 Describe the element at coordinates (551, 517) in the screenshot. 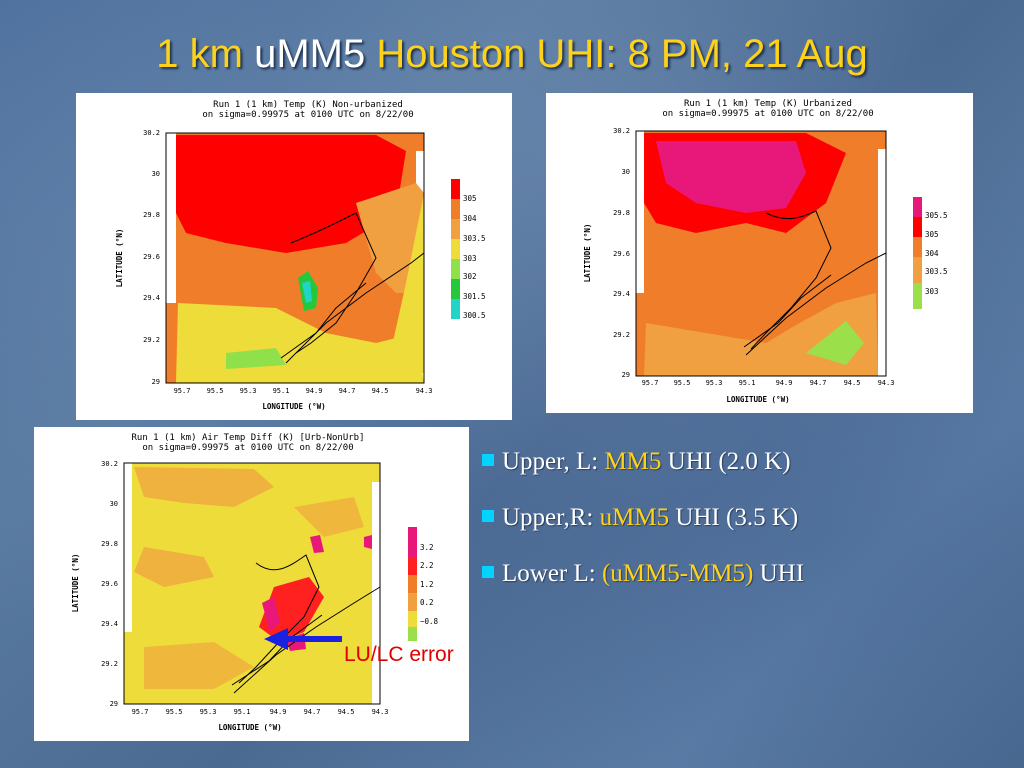

I see `bullet-text: Upper,R:` at that location.